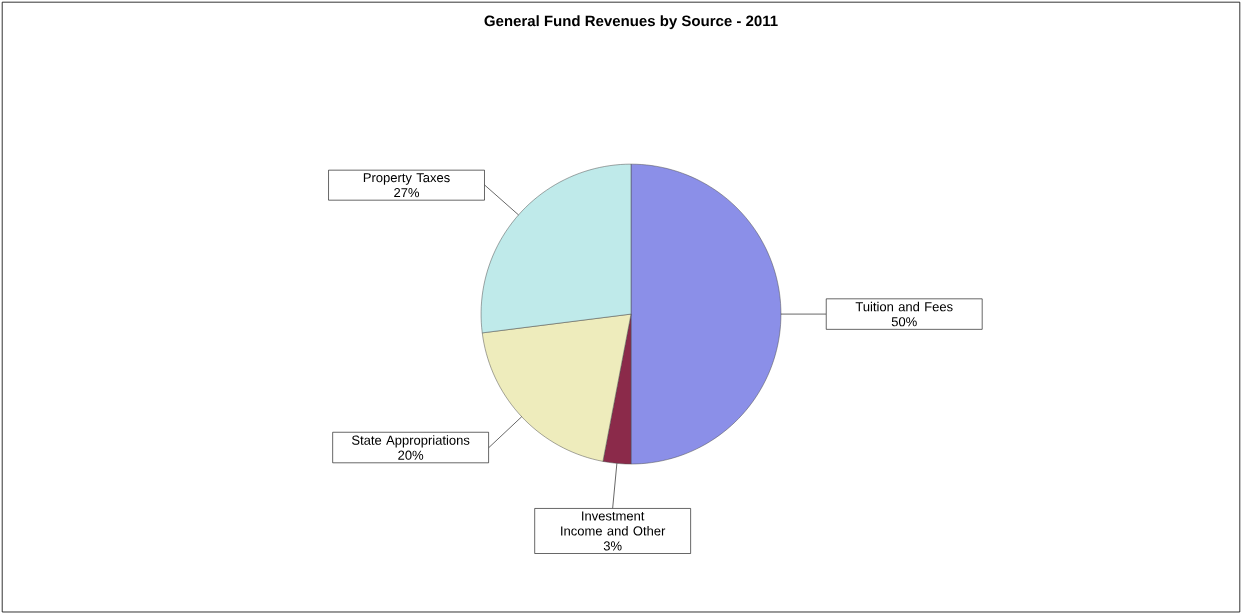  I want to click on chart-title: General Fund Revenues by Source - 2011, so click(631, 22).